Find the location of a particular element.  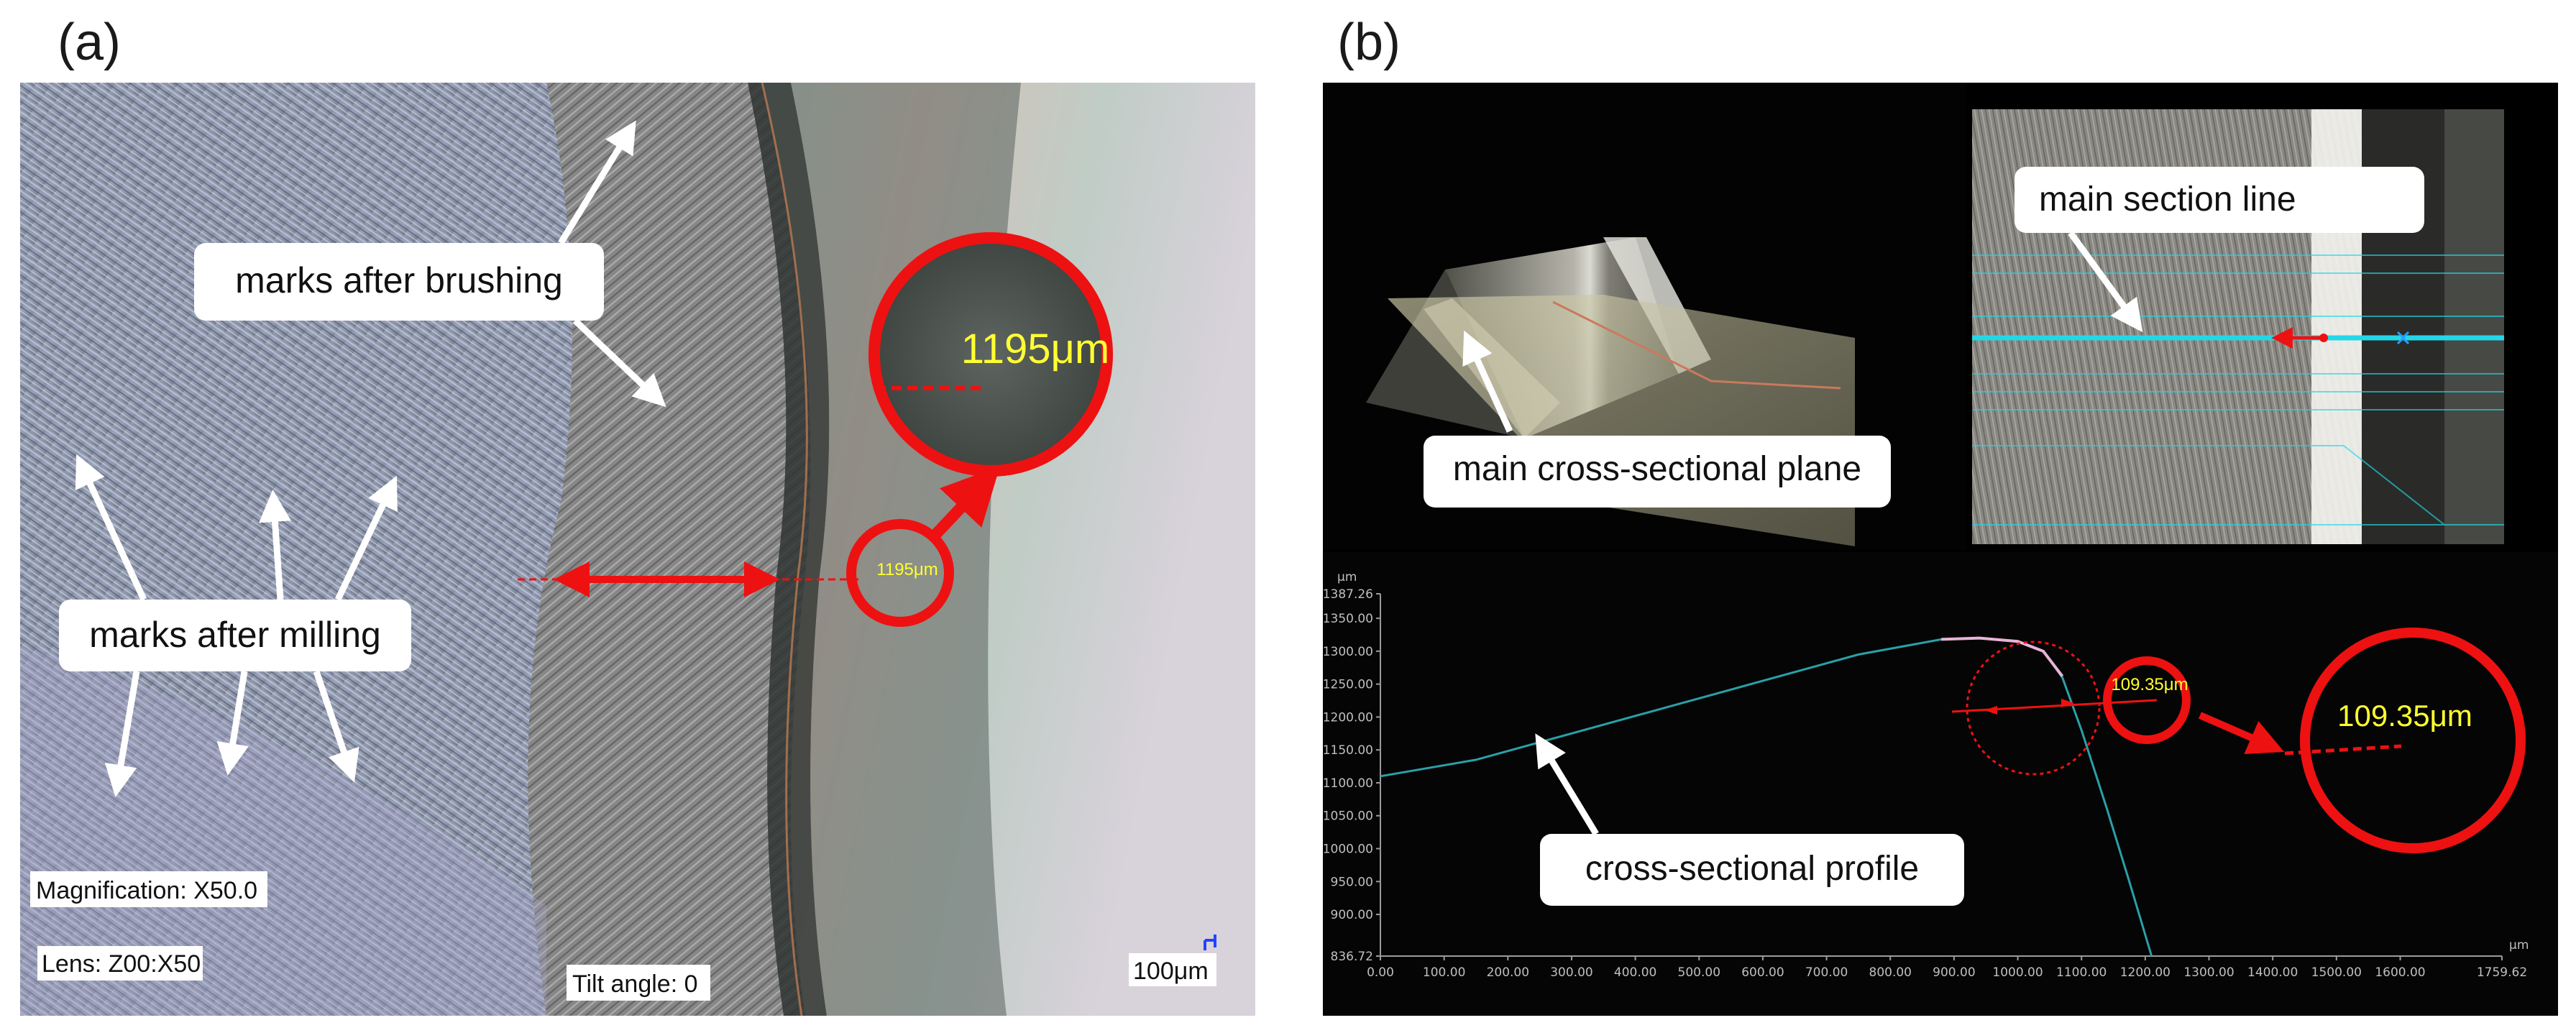

y-unit: μm is located at coordinates (1347, 577).